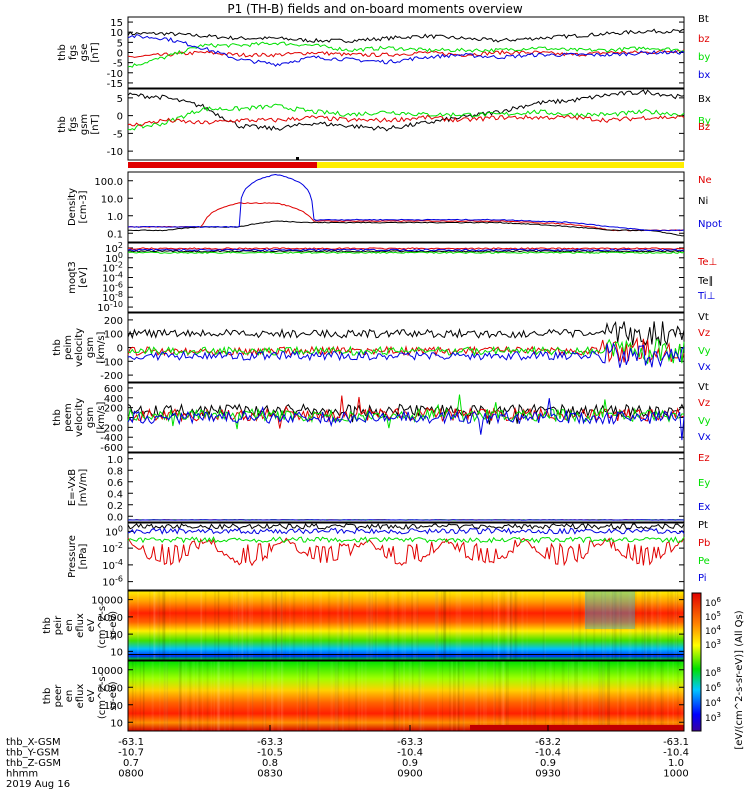  I want to click on colorbar-tick: 10⁶, so click(713, 687).